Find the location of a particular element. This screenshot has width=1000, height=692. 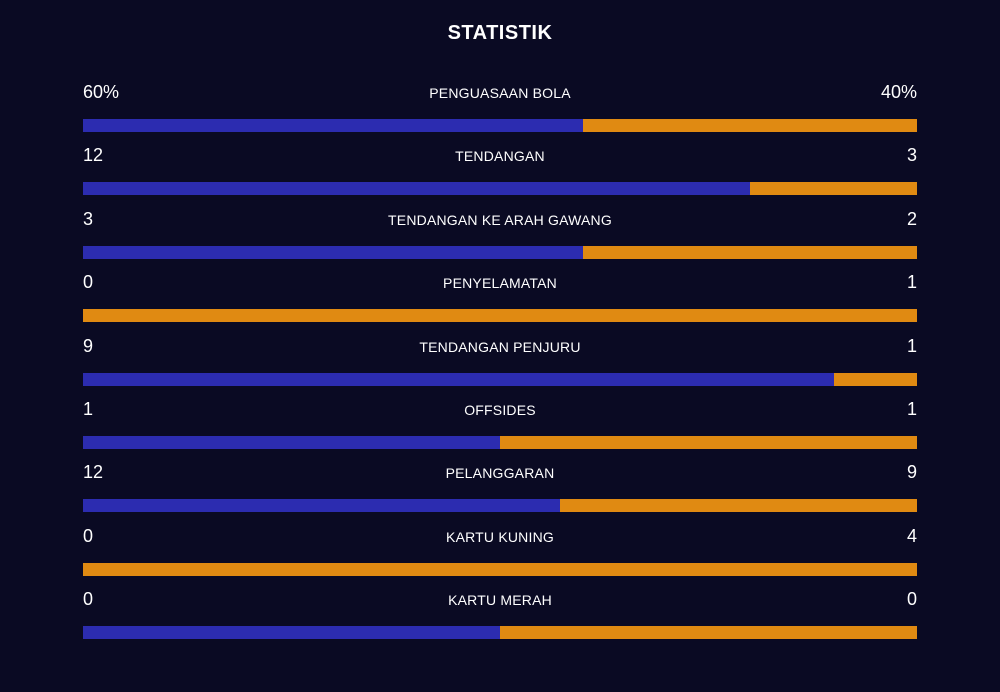

stat-header: 60% PENGUASAAN BOLA 40% is located at coordinates (500, 93).